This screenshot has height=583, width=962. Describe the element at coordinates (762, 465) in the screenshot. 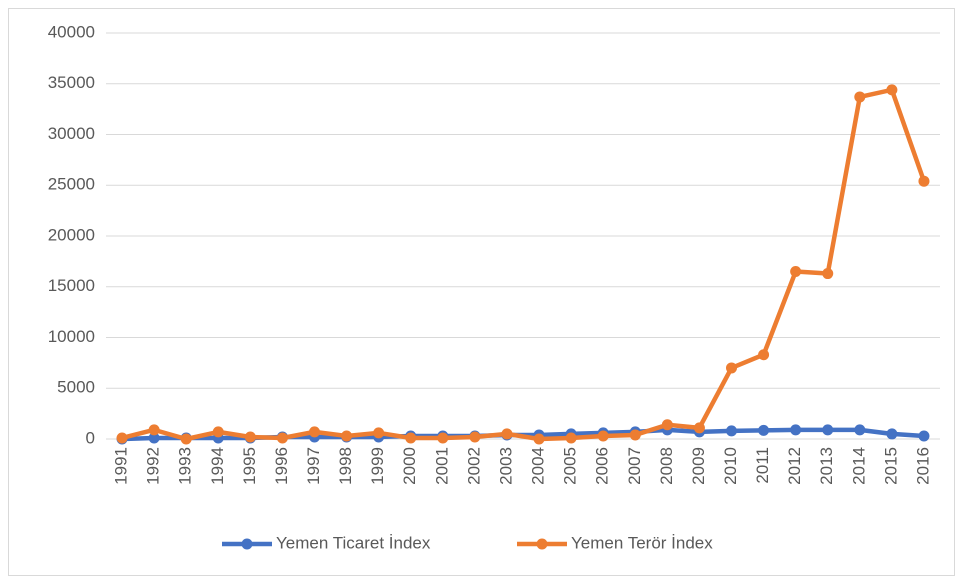

I see `x-tick-label: 2011` at that location.